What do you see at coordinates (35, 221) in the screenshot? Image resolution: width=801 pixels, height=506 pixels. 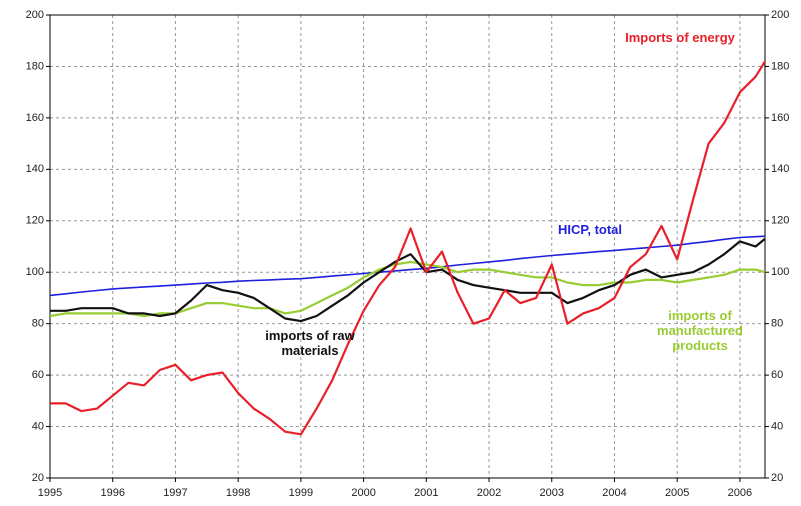 I see `y-tick-label: 120` at bounding box center [35, 221].